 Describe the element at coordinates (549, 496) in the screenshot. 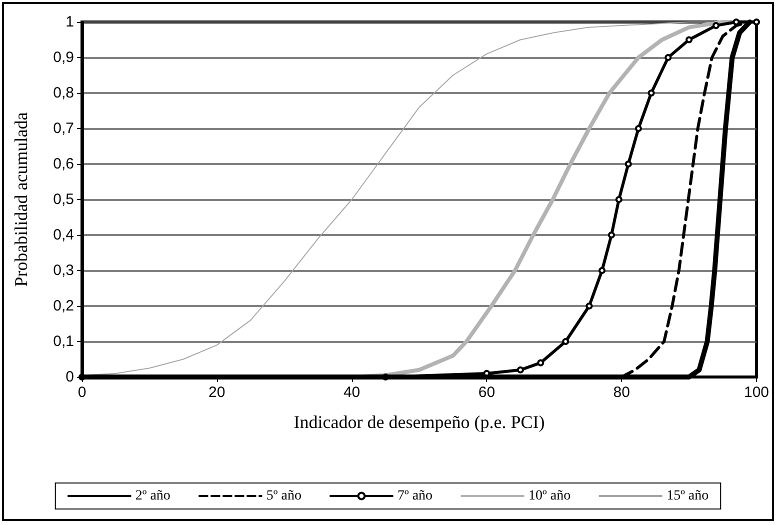

I see `legend-label: 10º año` at that location.